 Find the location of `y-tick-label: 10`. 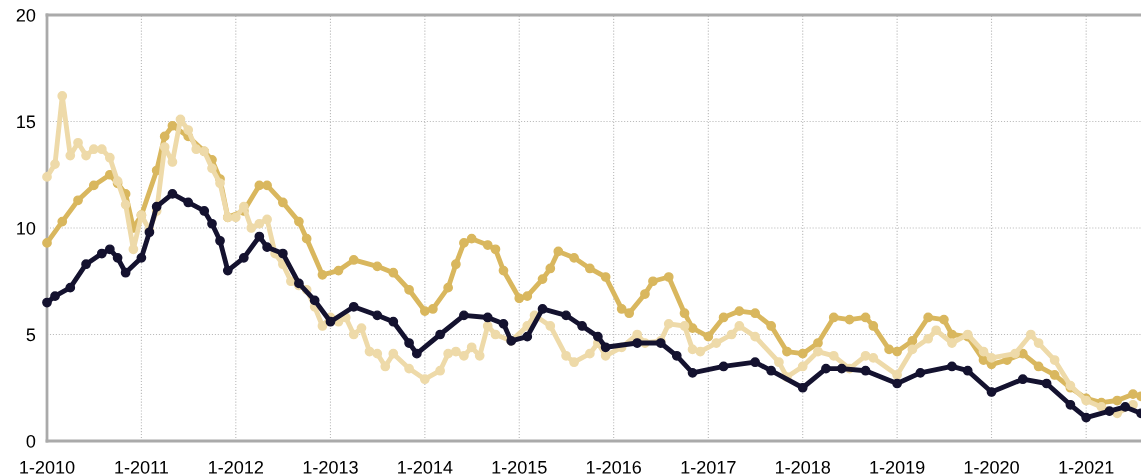

y-tick-label: 10 is located at coordinates (26, 228).